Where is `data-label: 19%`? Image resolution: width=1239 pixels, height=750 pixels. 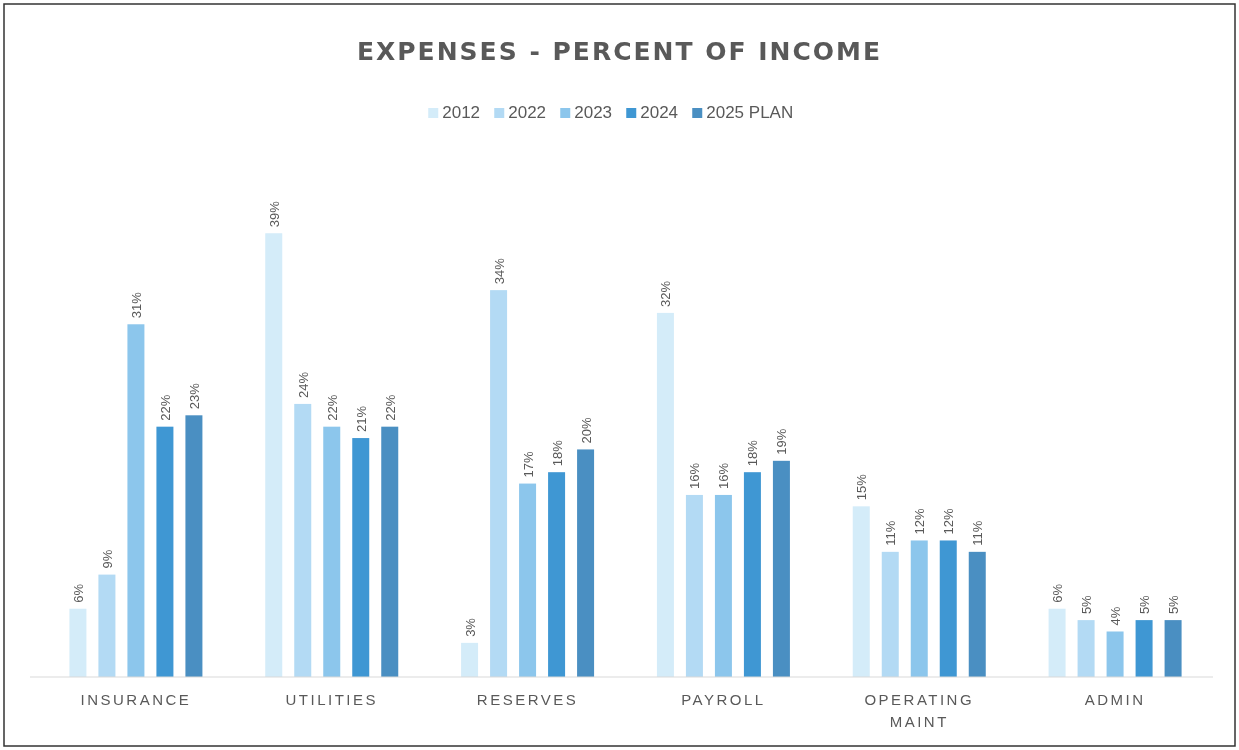
data-label: 19% is located at coordinates (782, 441).